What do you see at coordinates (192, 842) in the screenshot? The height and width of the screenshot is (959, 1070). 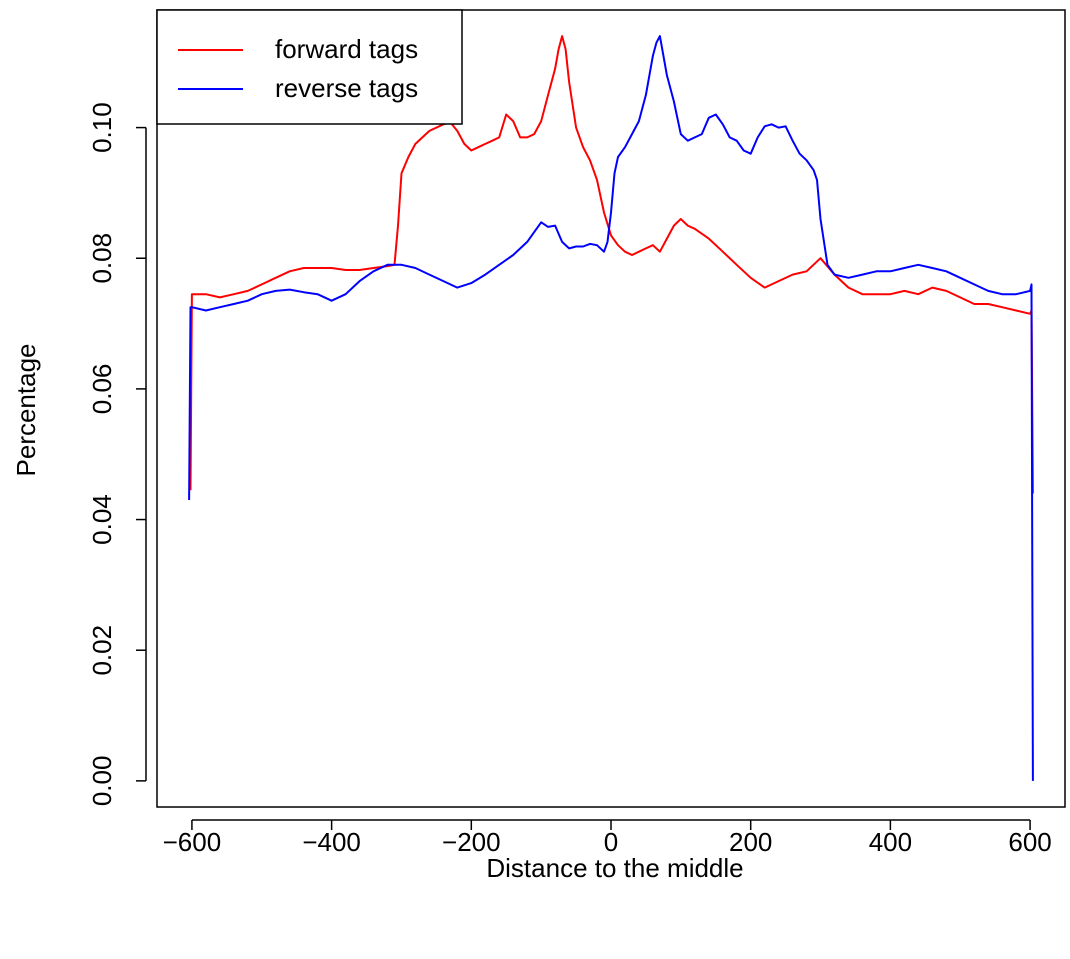 I see `x-tick-label: −600` at bounding box center [192, 842].